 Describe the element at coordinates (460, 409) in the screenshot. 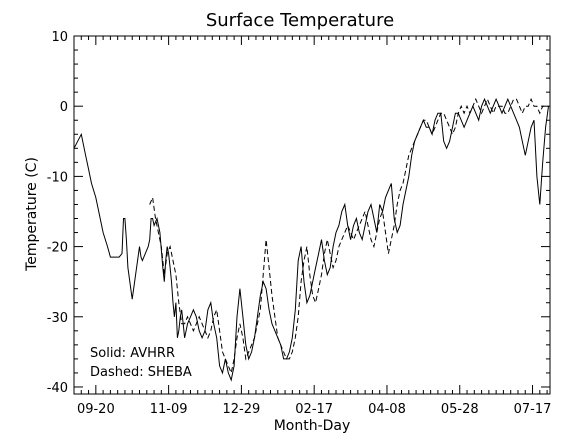

I see `x-tick-label: 05-28` at that location.